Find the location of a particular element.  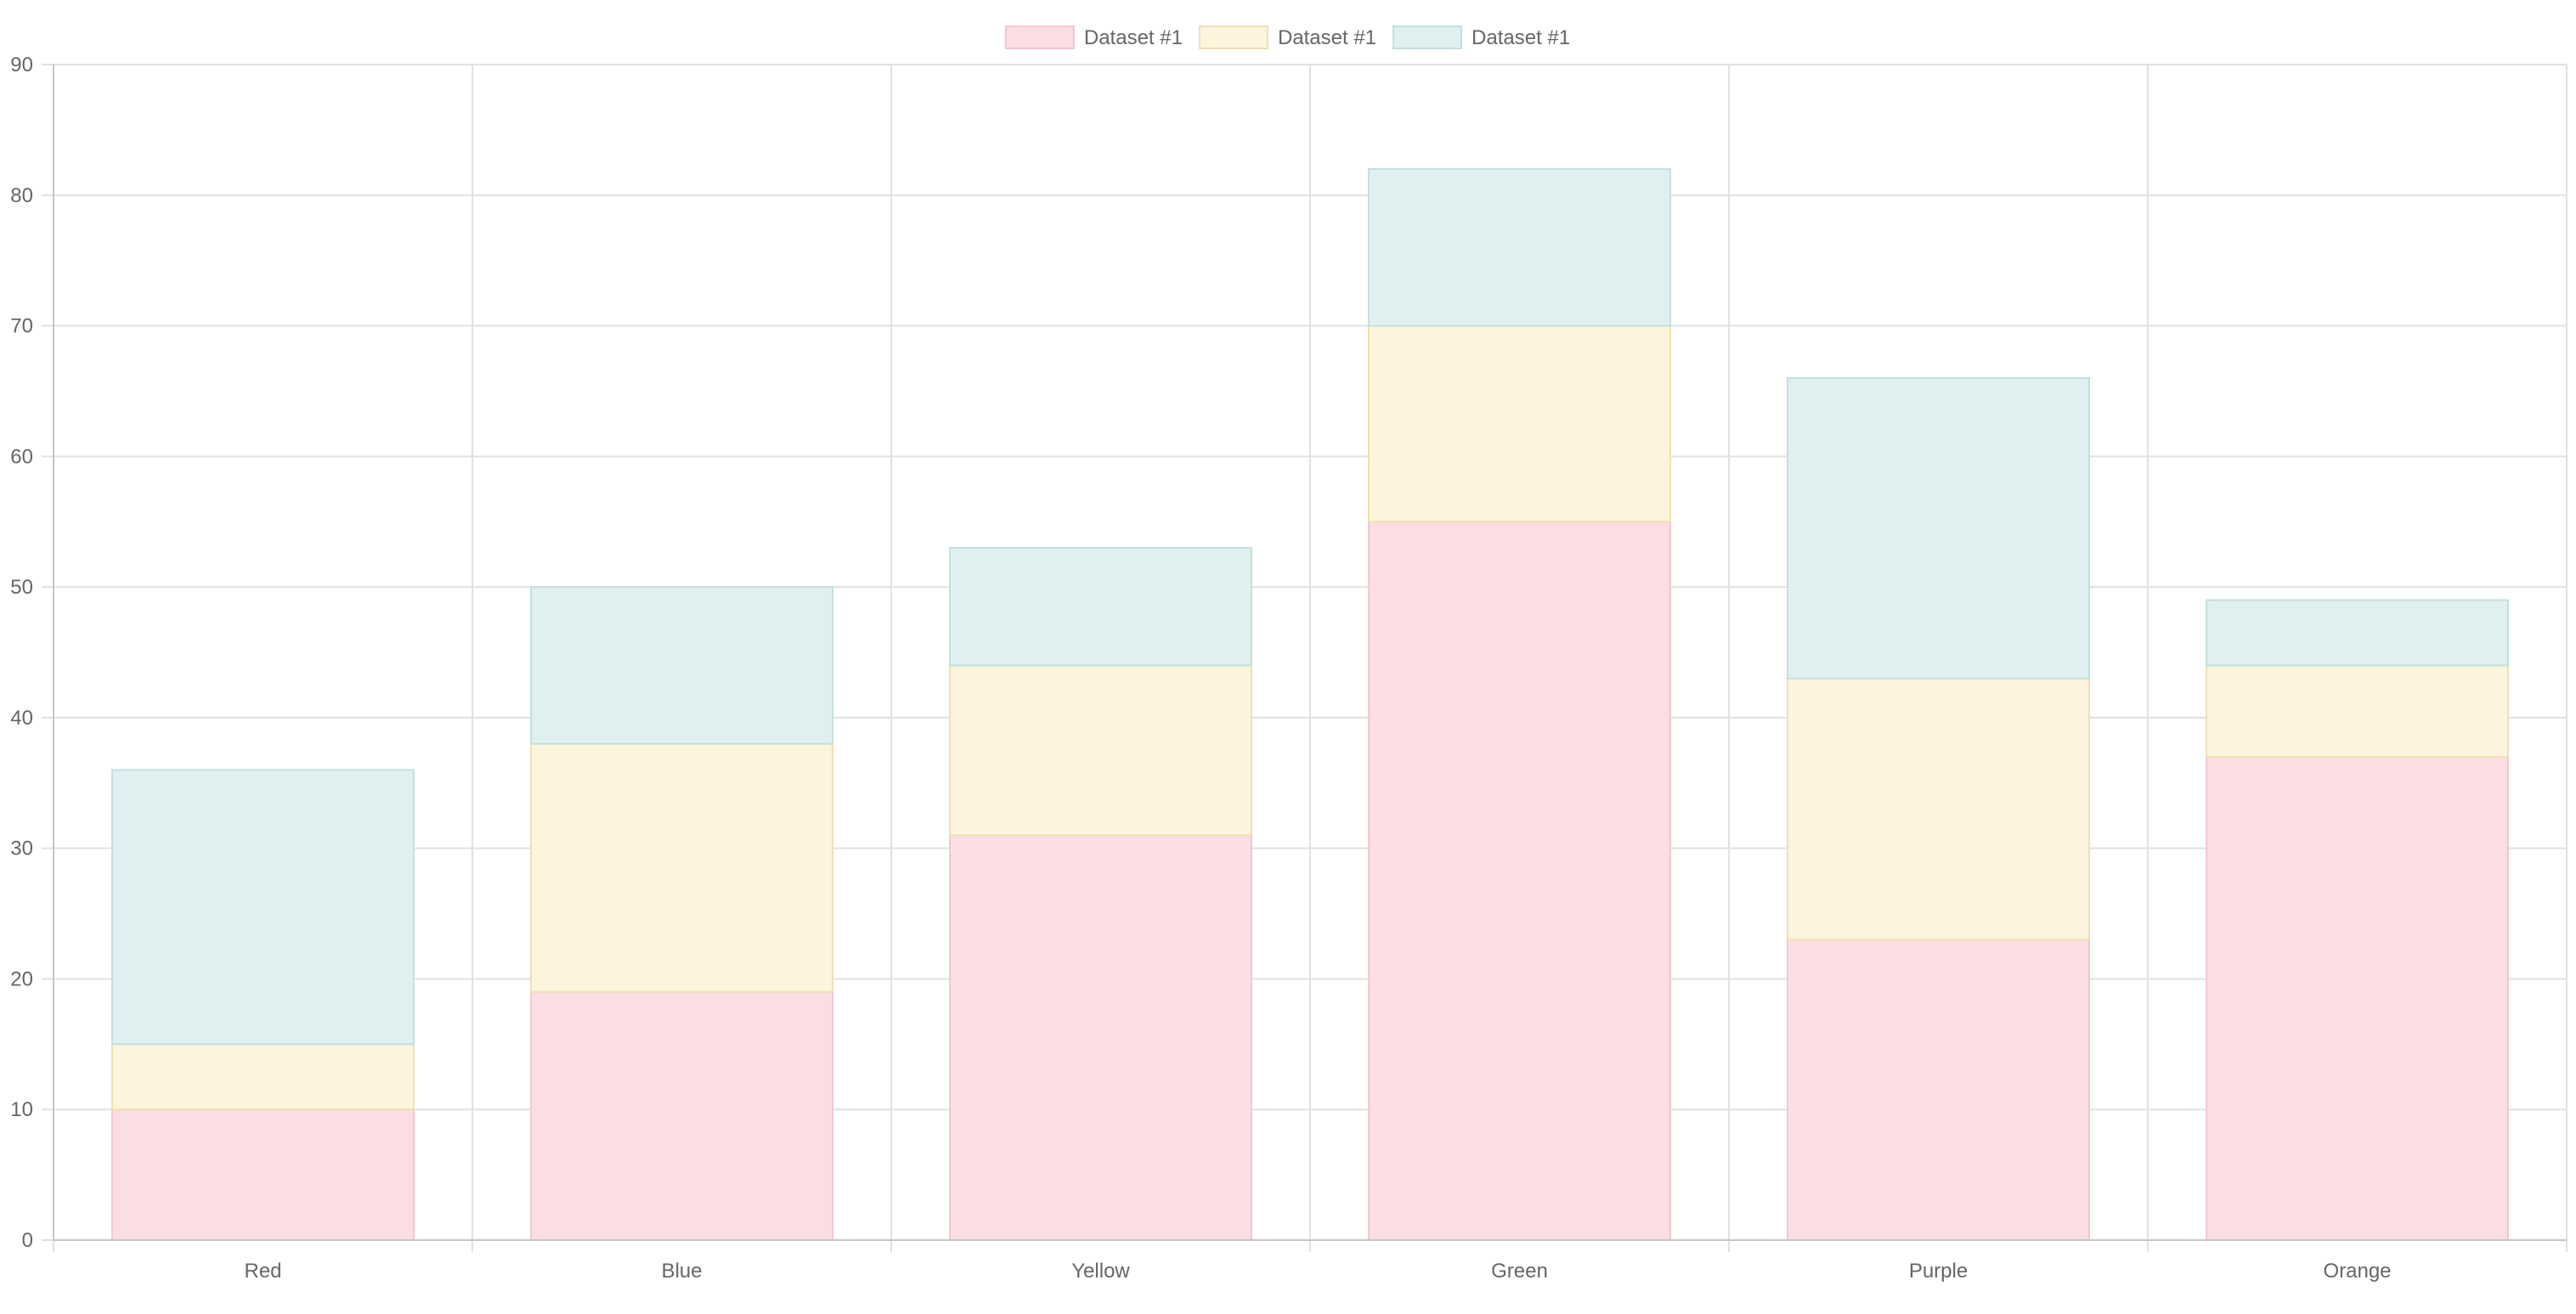

x-tick-label: Green is located at coordinates (1519, 1271).